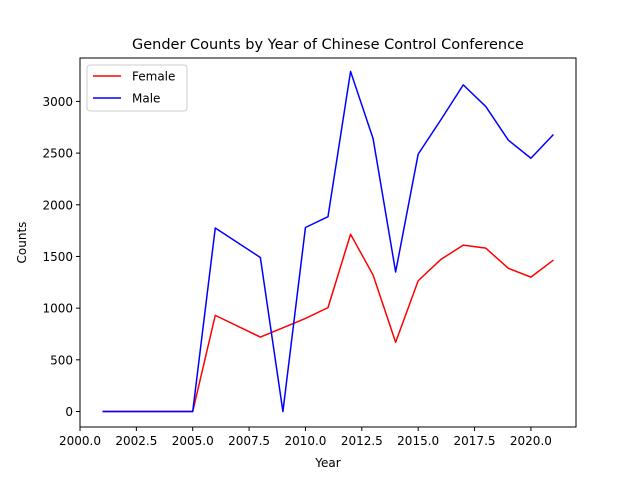  What do you see at coordinates (531, 441) in the screenshot?
I see `x-tick-label: 2020.0` at bounding box center [531, 441].